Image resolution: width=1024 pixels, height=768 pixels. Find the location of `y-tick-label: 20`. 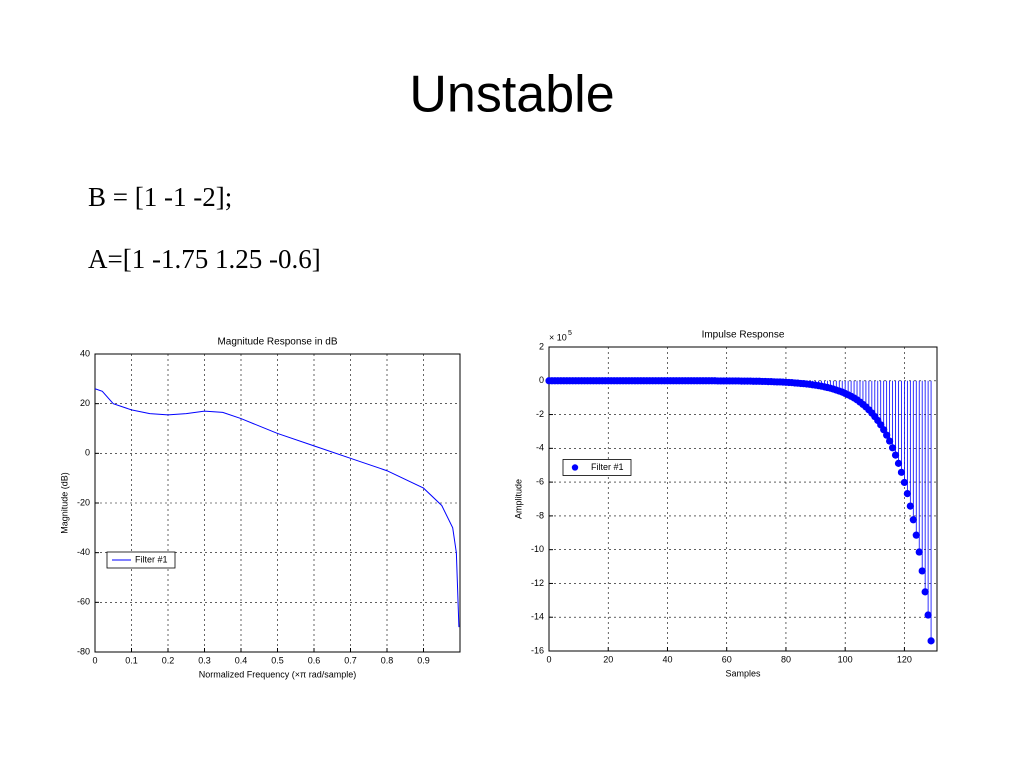

y-tick-label: 20 is located at coordinates (85, 403).